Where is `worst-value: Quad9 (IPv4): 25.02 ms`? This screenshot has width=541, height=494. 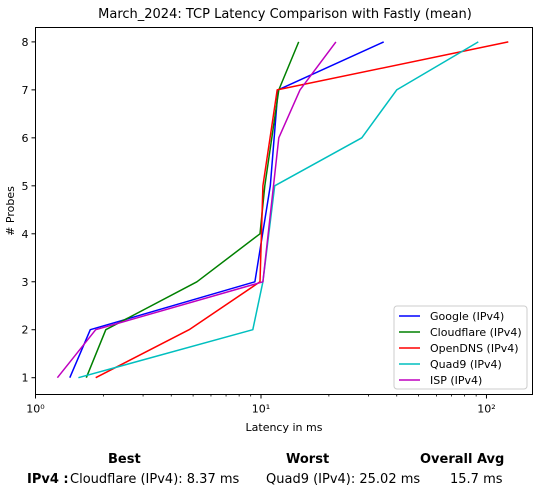
worst-value: Quad9 (IPv4): 25.02 ms is located at coordinates (343, 479).